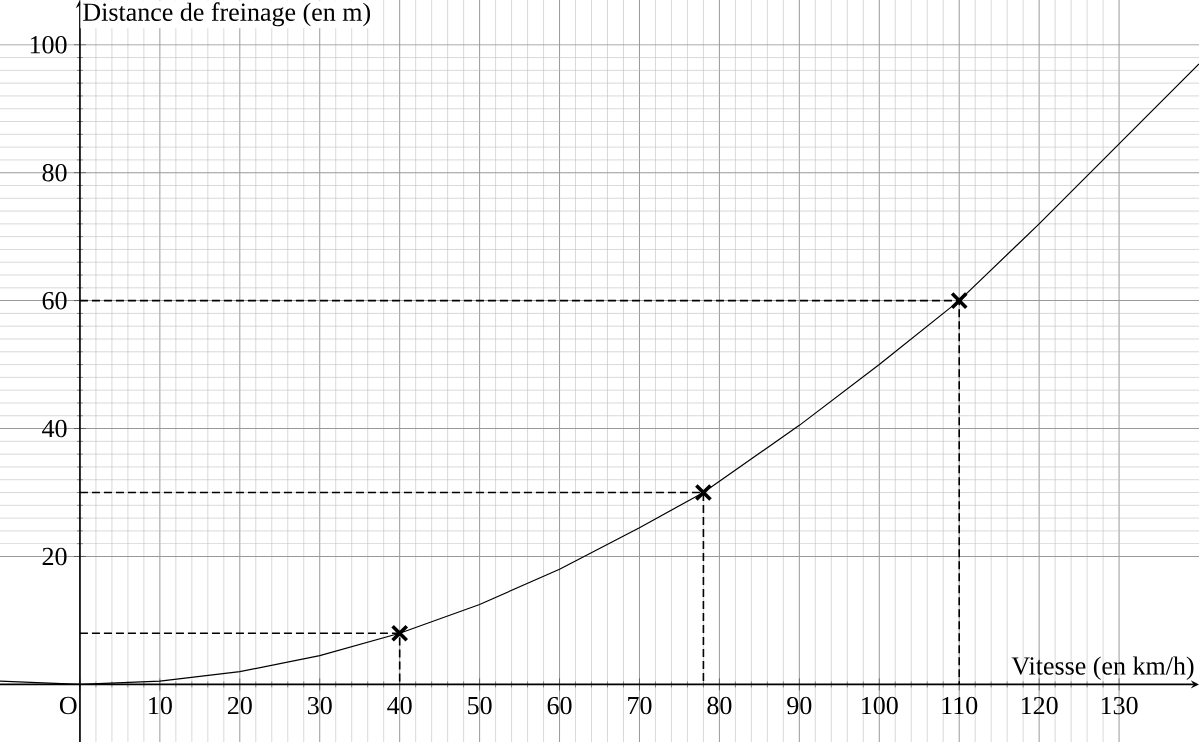 This screenshot has height=742, width=1199. Describe the element at coordinates (960, 705) in the screenshot. I see `x-tick-label: 110` at that location.